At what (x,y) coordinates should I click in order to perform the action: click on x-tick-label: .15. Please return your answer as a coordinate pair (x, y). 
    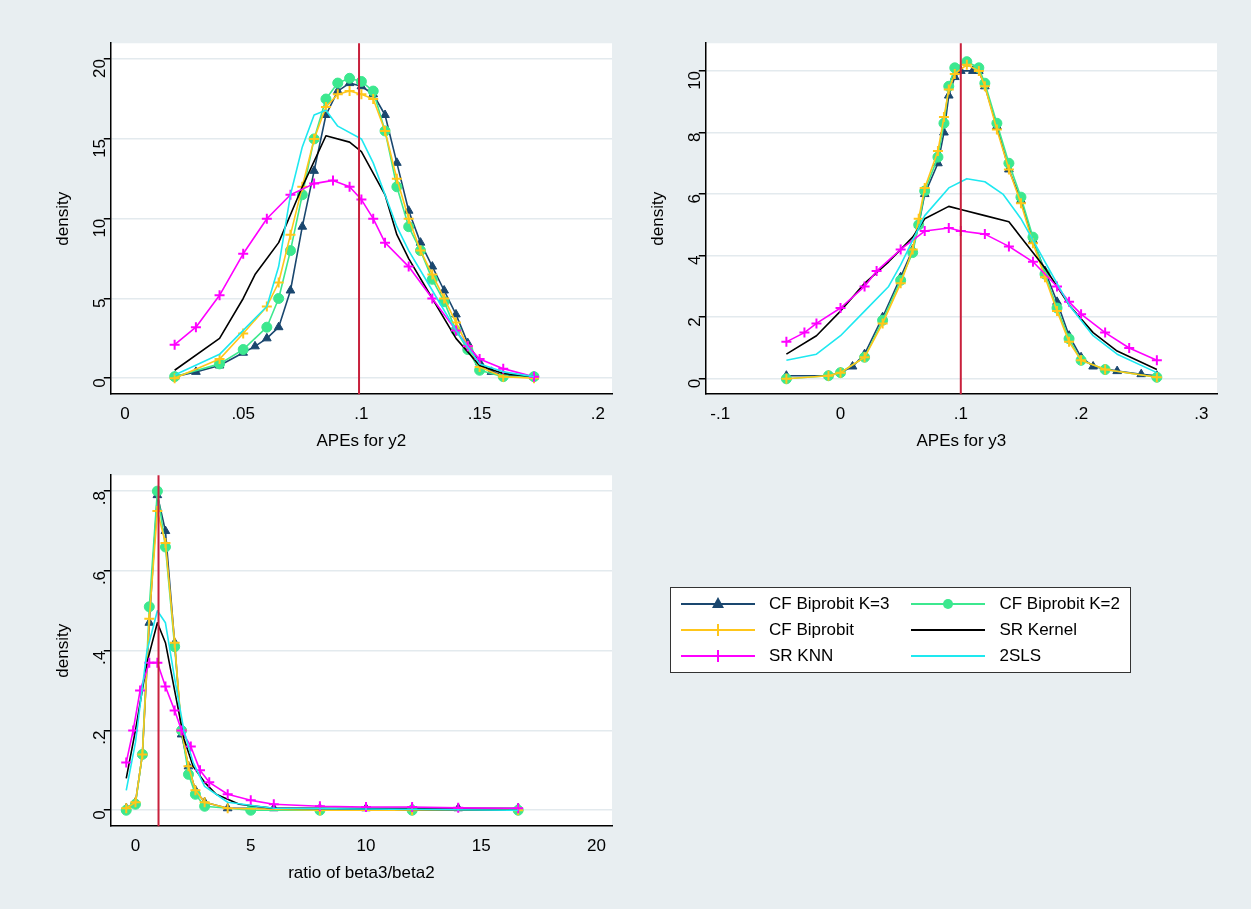
    Looking at the image, I should click on (479, 414).